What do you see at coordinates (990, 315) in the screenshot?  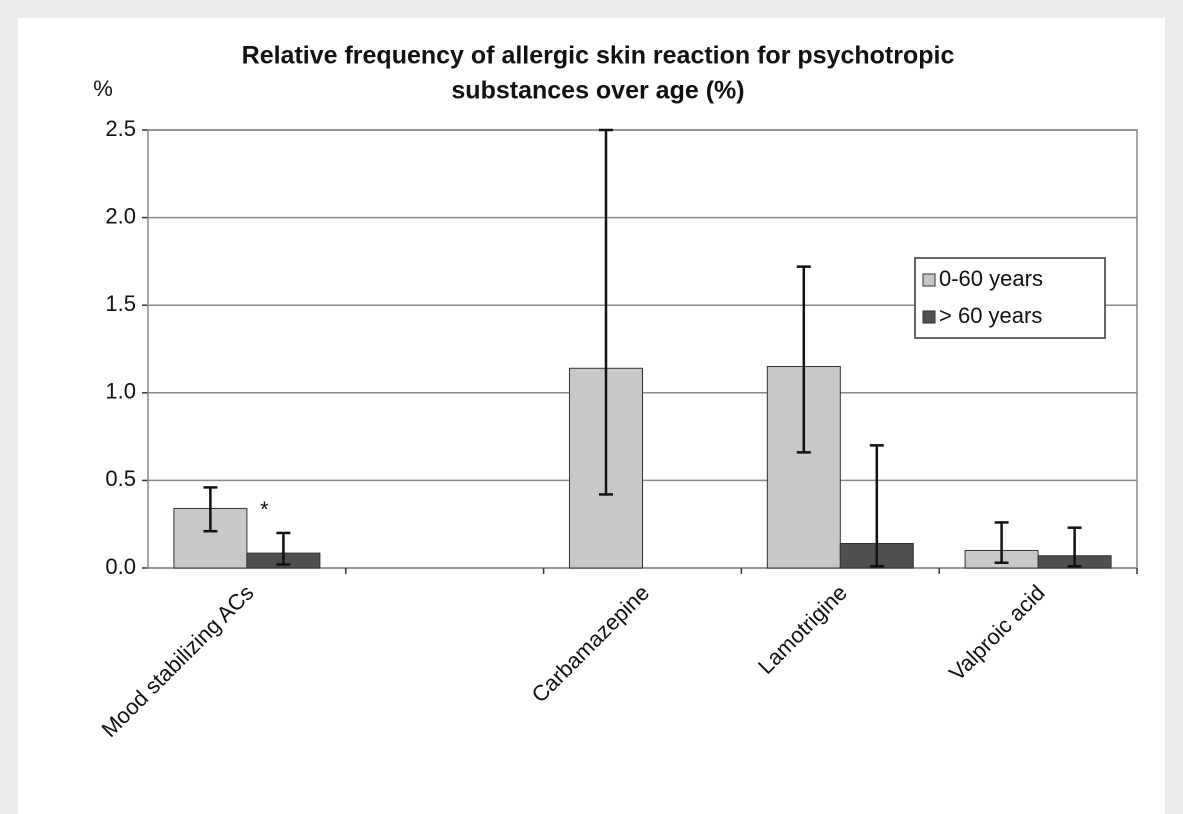 I see `legend-label: > 60 years` at bounding box center [990, 315].